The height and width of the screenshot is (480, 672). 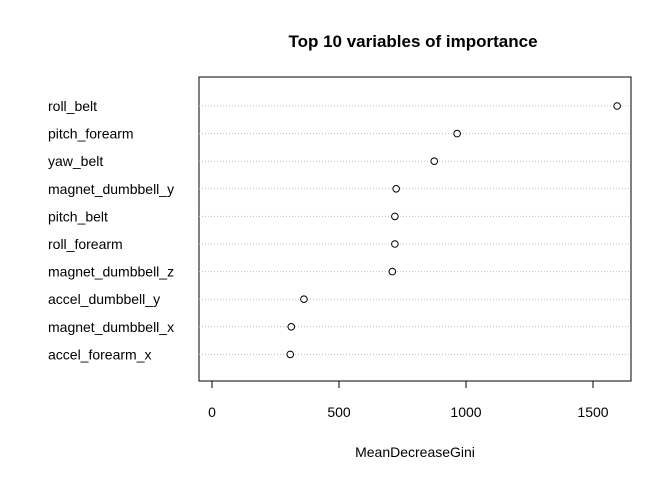 I want to click on category-label: accel_dumbbell_y, so click(x=104, y=299).